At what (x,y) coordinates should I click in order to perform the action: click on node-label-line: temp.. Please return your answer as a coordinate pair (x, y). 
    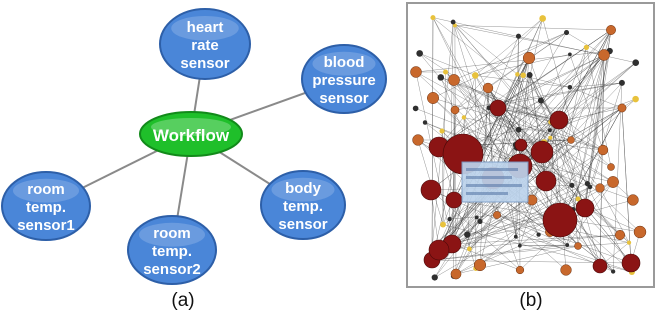
    Looking at the image, I should click on (46, 207).